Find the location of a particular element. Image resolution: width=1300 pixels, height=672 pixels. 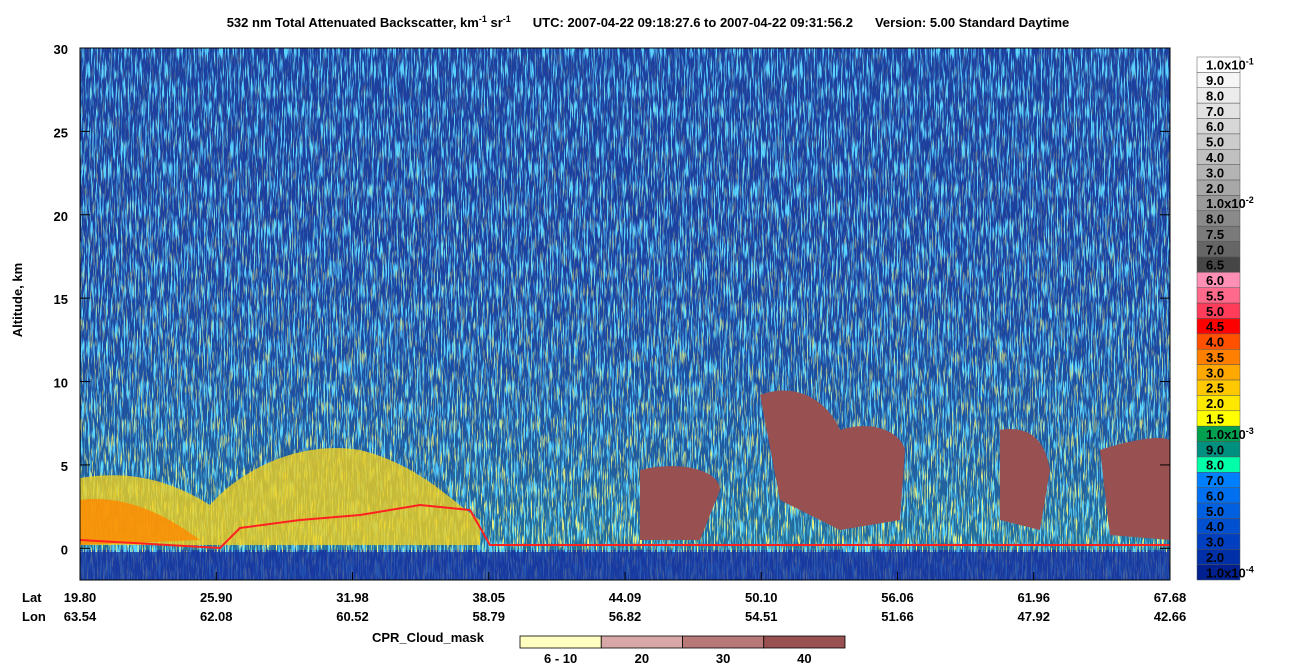

y-tick-label: 20 is located at coordinates (61, 216).